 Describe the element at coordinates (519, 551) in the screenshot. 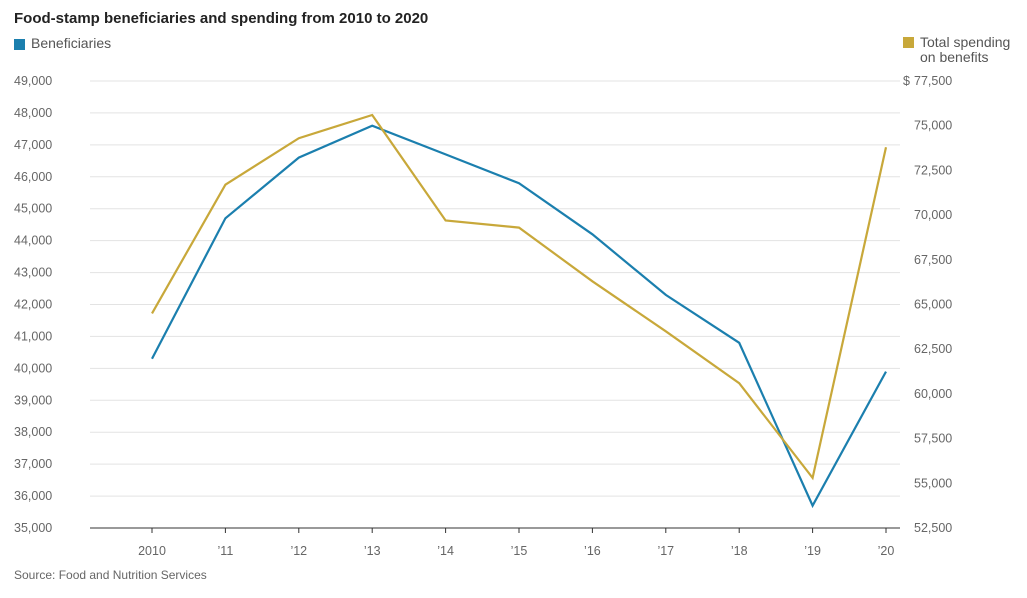

I see `x-tick-label: ’15` at that location.